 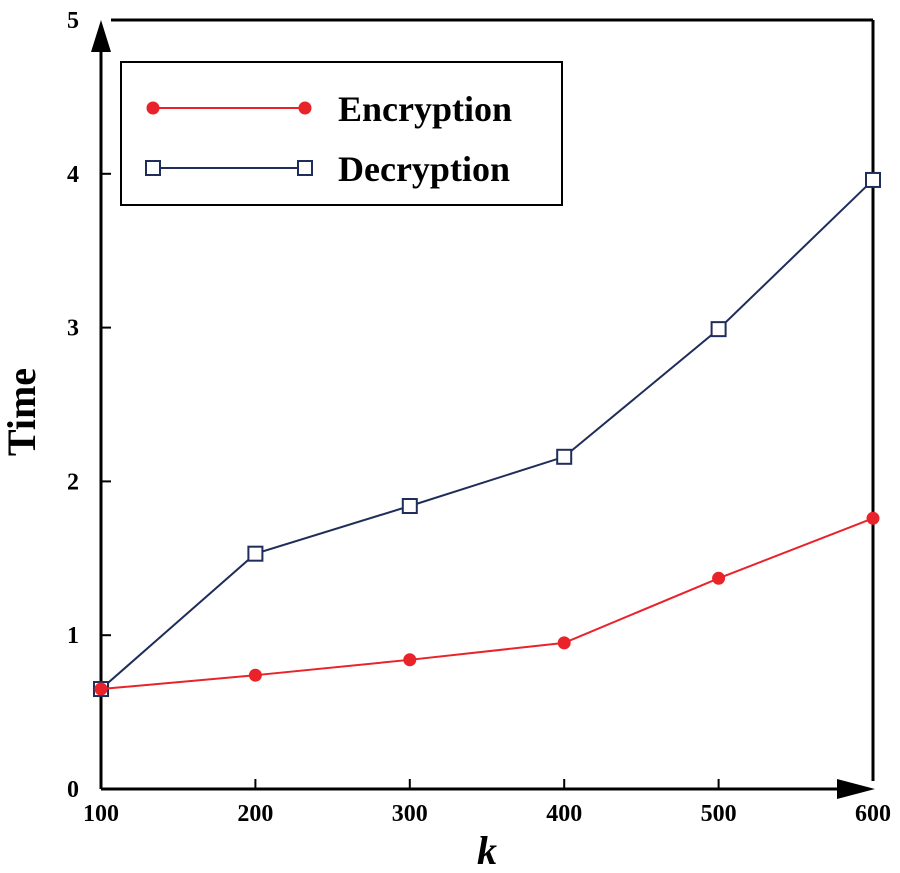 What do you see at coordinates (424, 169) in the screenshot?
I see `legend-label: Decryption` at bounding box center [424, 169].